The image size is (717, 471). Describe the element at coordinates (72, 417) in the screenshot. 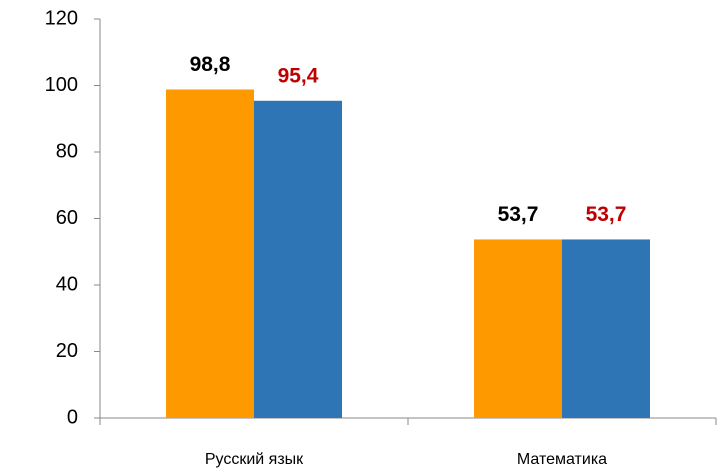

I see `y-tick-label: 0` at that location.